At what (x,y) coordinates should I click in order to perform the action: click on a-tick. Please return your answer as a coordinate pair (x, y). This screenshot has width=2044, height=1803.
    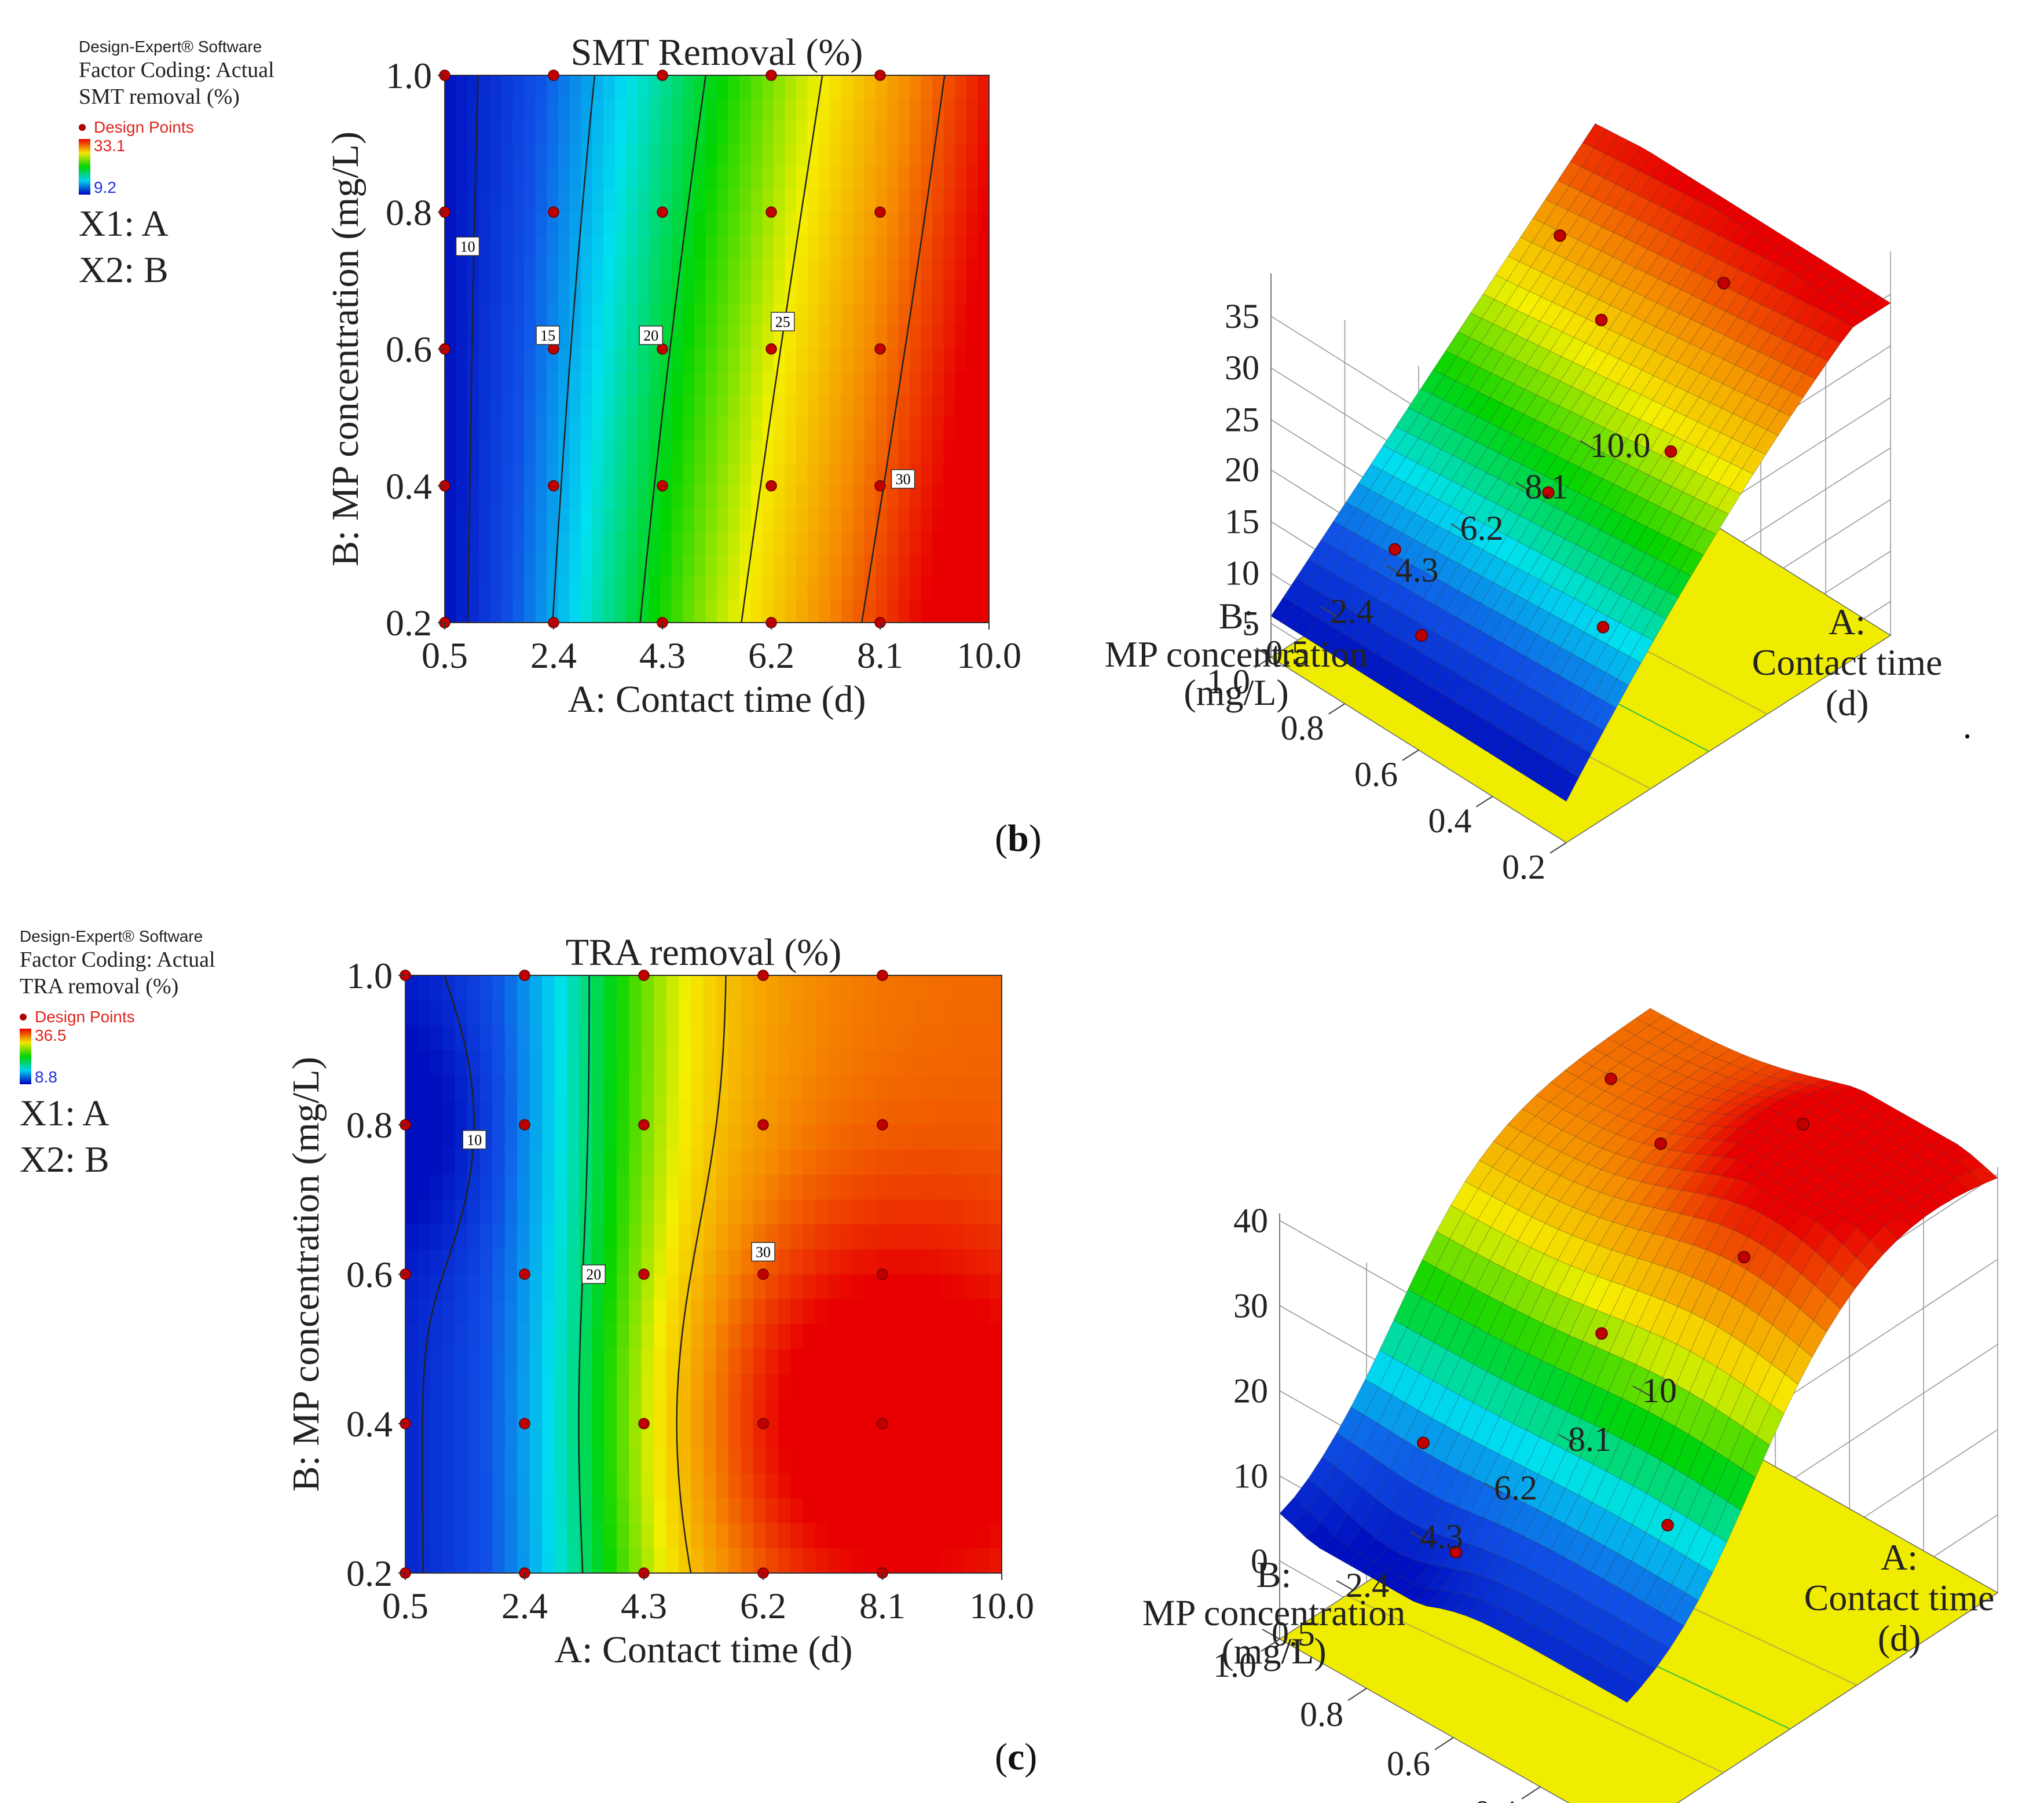
    Looking at the image, I should click on (1393, 569).